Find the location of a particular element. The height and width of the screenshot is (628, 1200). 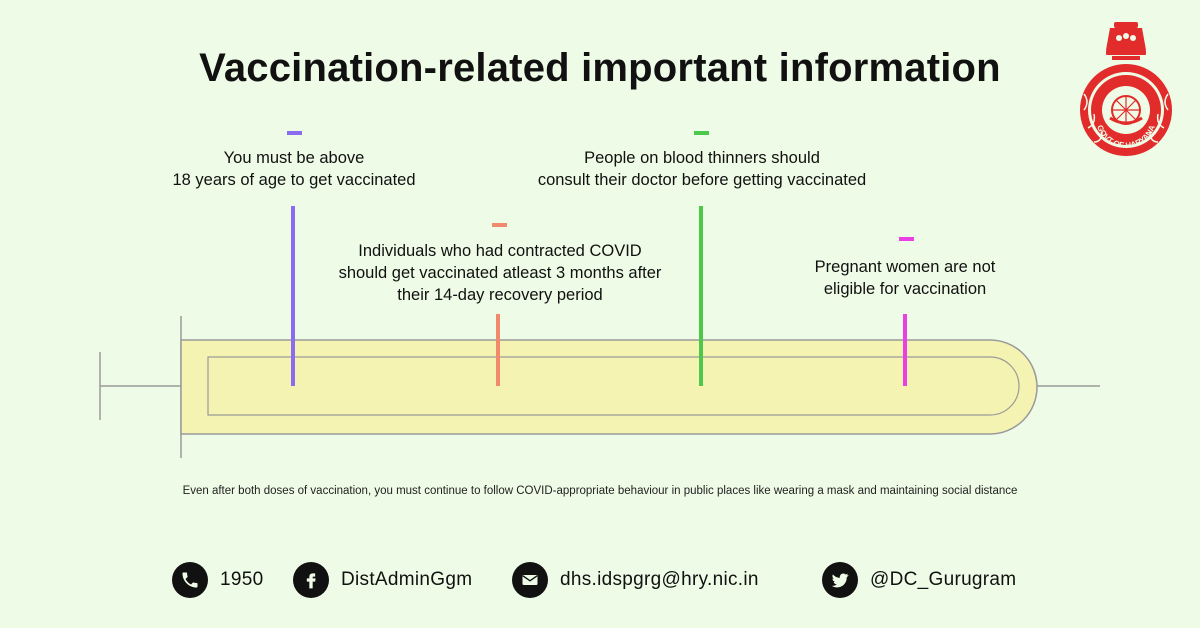

haryana-emblem-icon: GOVT OF HARYANA is located at coordinates (1126, 89).